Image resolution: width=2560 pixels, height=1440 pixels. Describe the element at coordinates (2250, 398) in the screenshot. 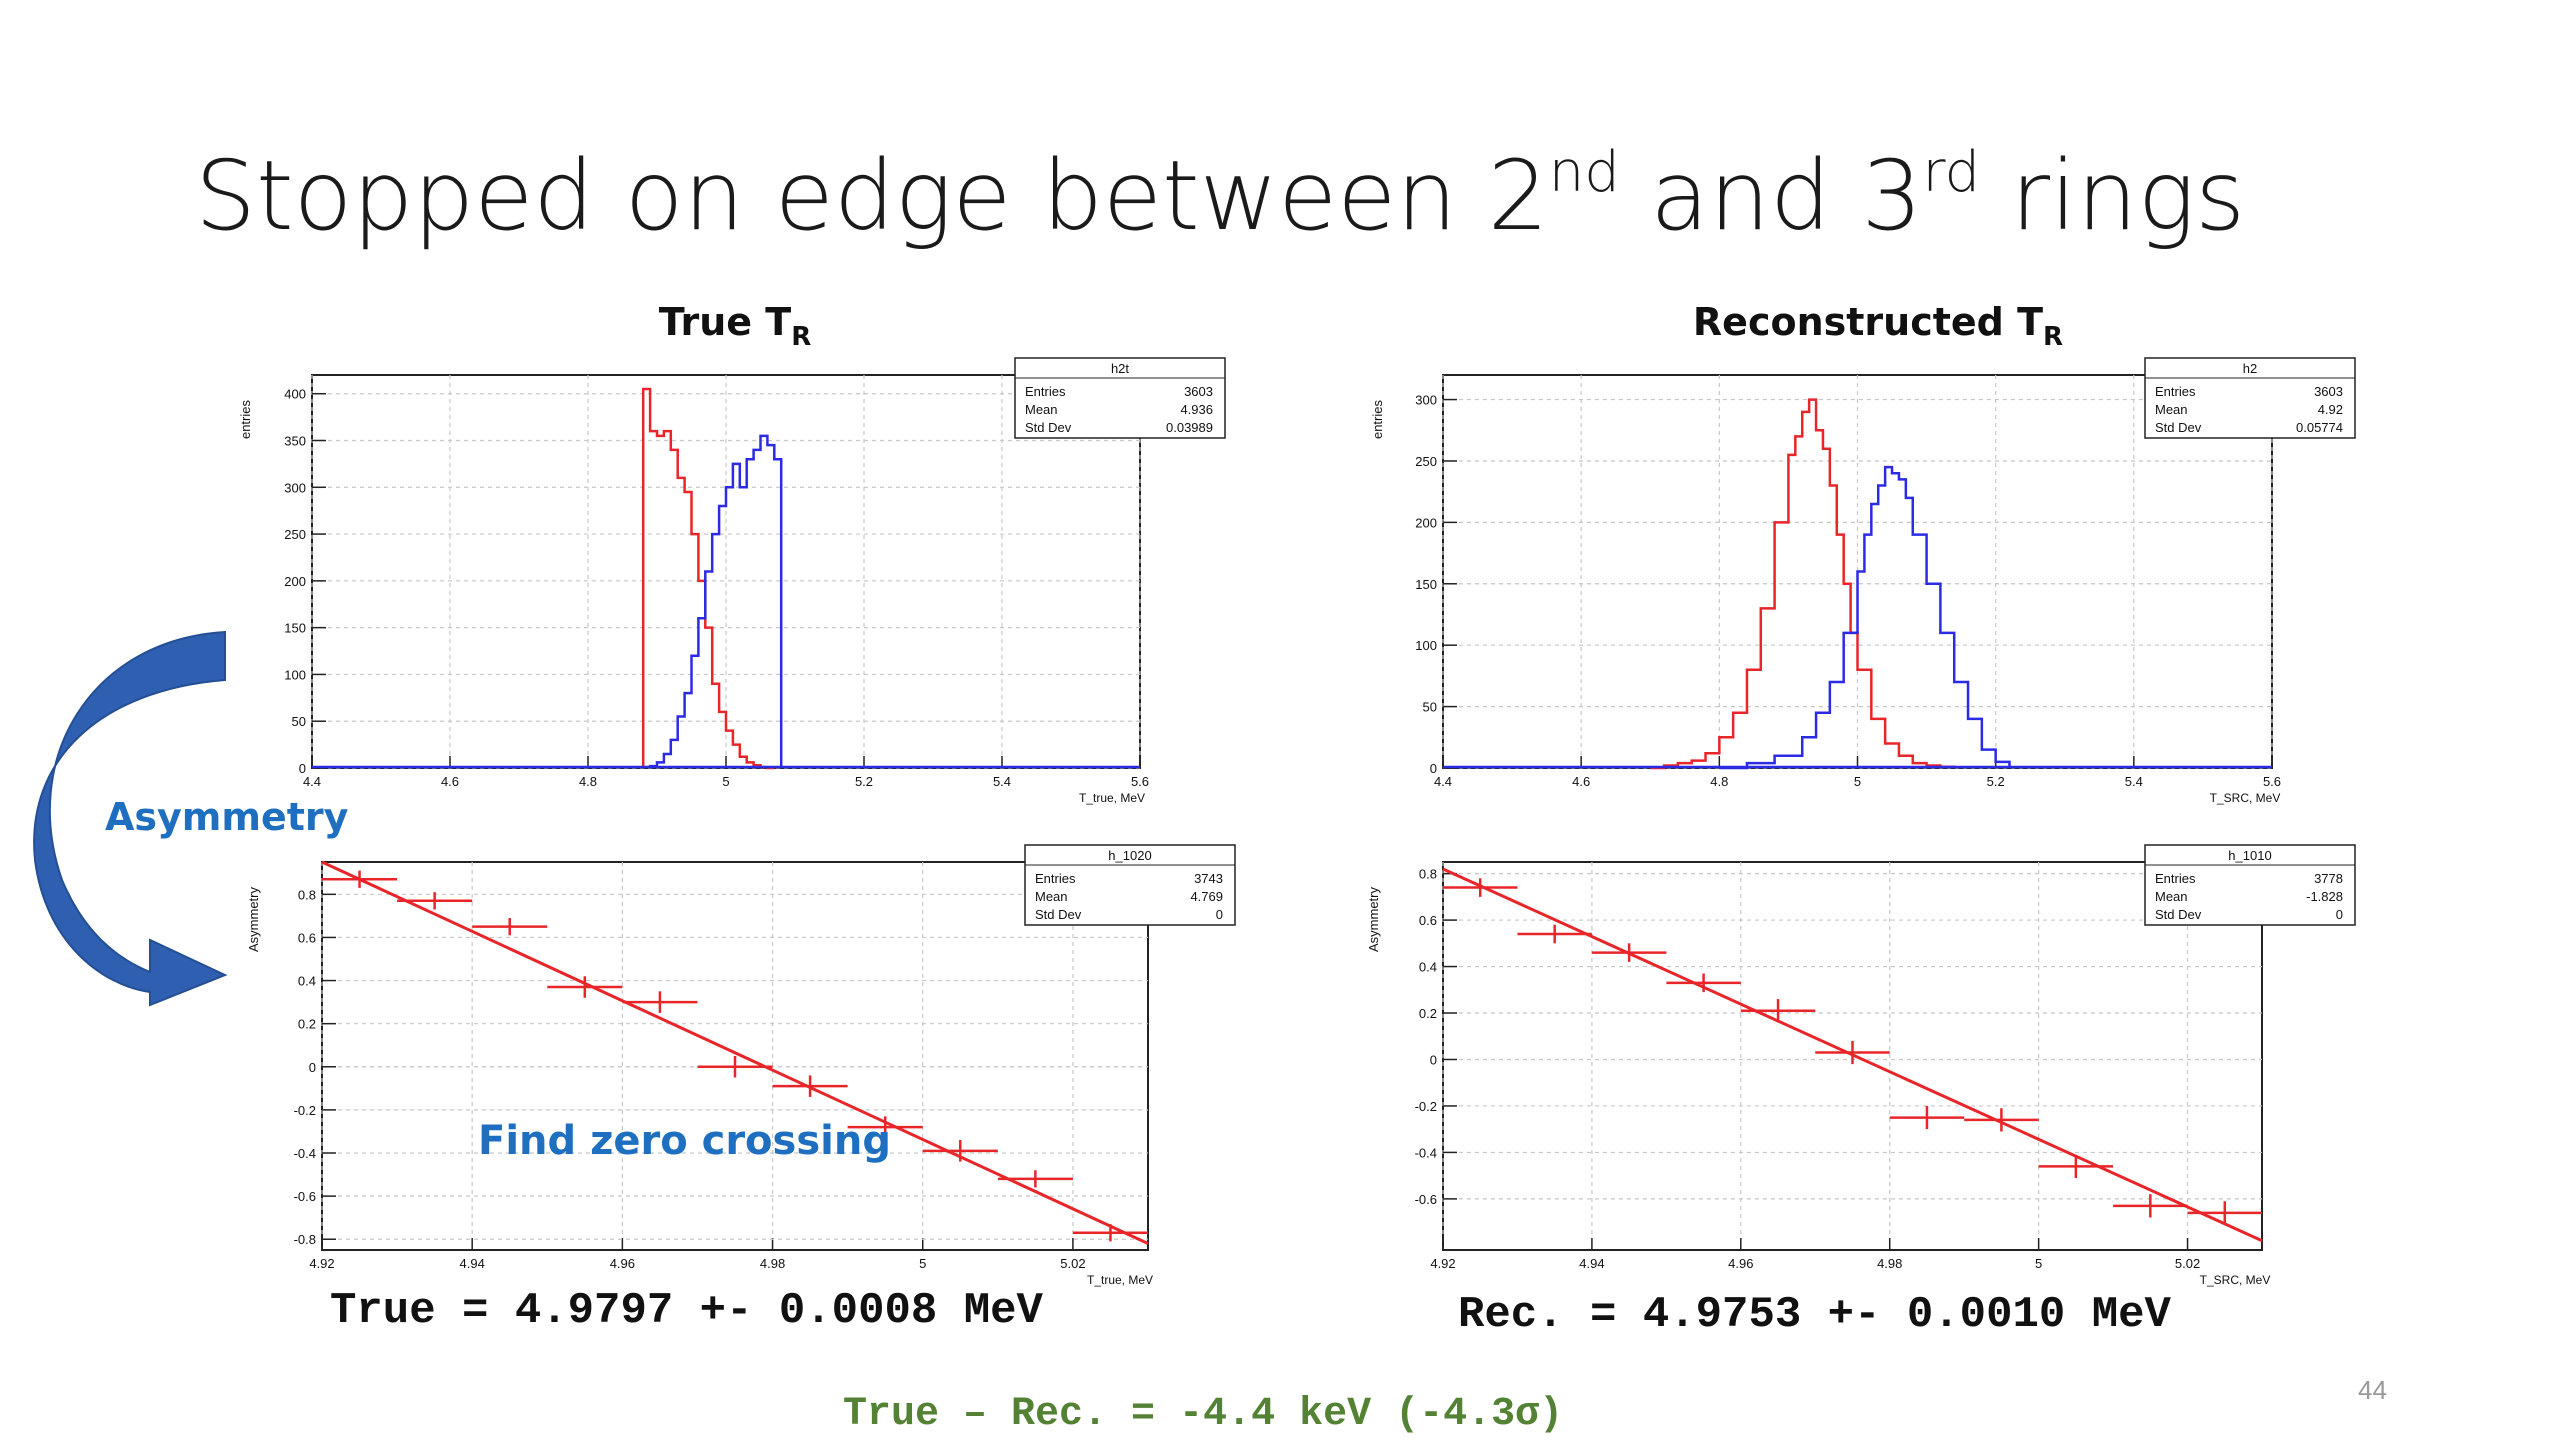

I see `hist_rec-stats-box` at that location.